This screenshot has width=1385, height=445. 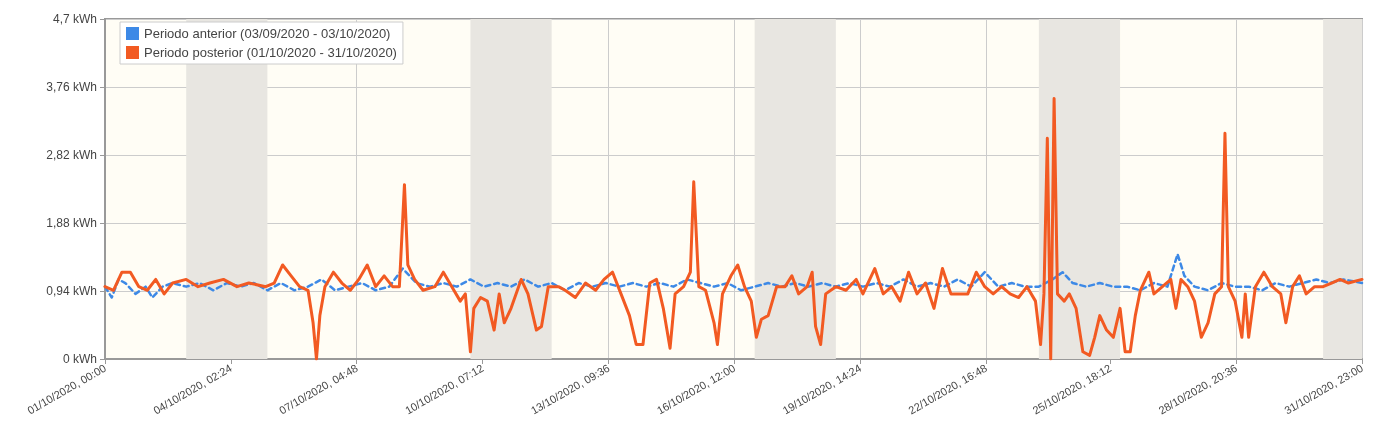 What do you see at coordinates (71, 291) in the screenshot?
I see `y-tick-label: 0,94 kWh` at bounding box center [71, 291].